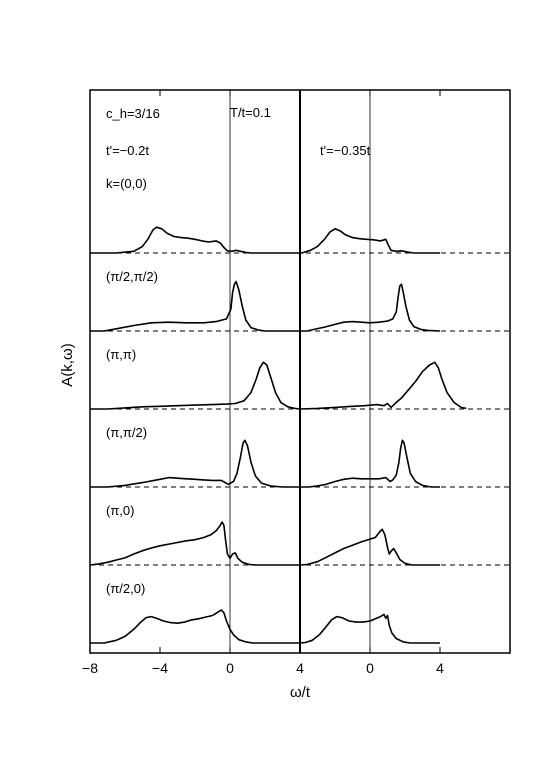 The height and width of the screenshot is (763, 560). What do you see at coordinates (300, 692) in the screenshot?
I see `x-axis-label: ω/t` at bounding box center [300, 692].